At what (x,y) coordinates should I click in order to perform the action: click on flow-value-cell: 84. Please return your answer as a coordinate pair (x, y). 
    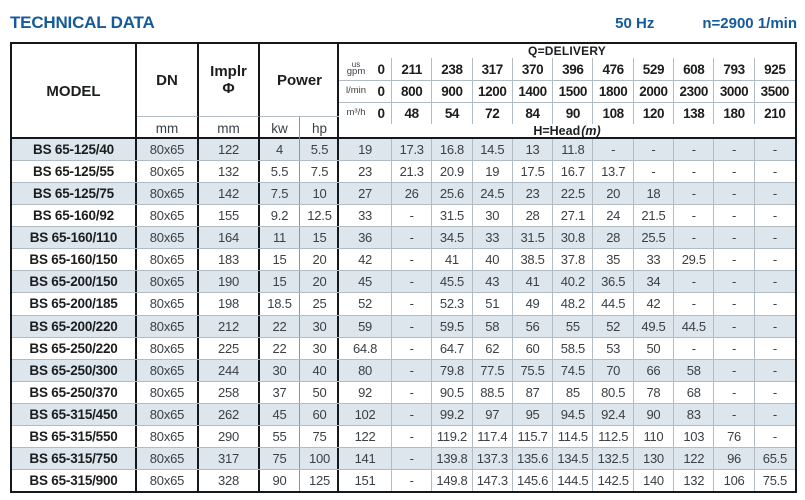
    Looking at the image, I should click on (533, 113).